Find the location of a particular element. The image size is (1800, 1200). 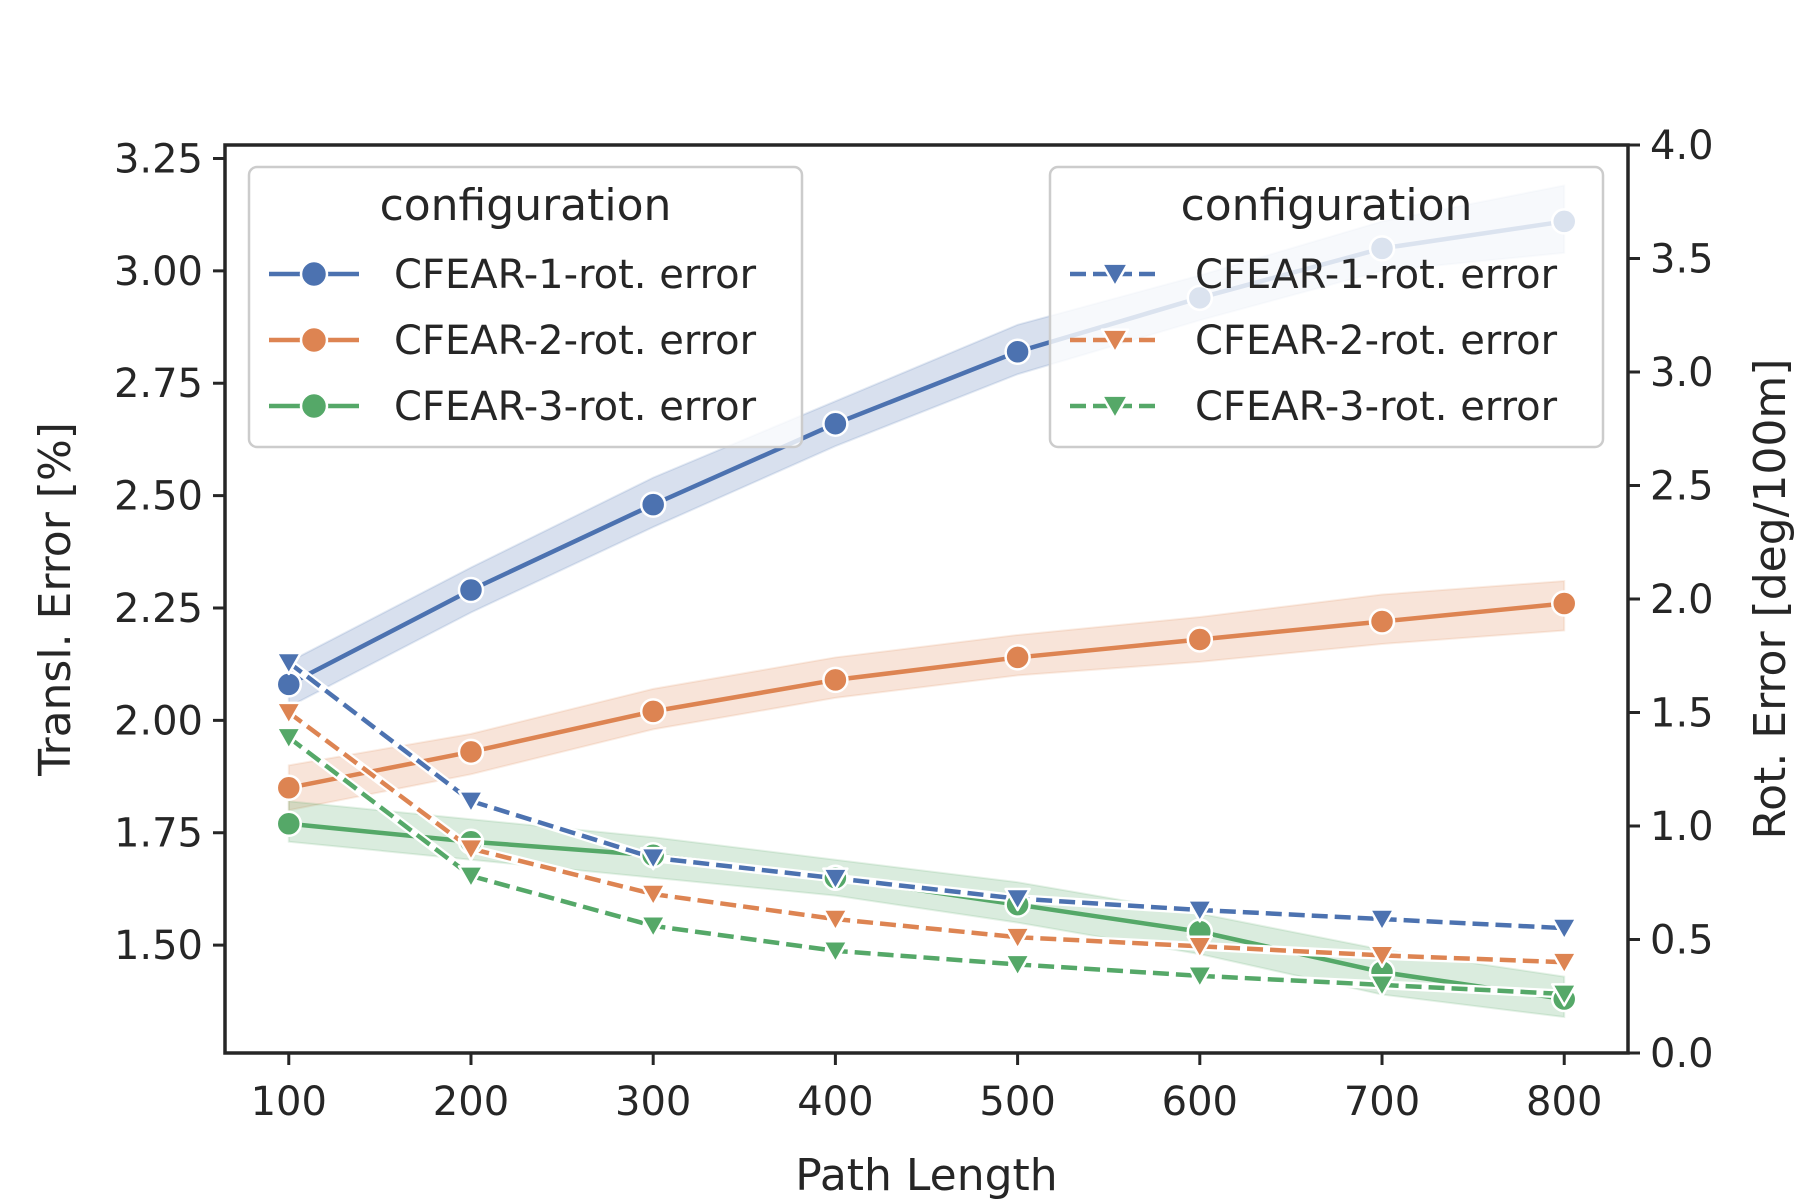

x-tick-label: 300 is located at coordinates (653, 1102).